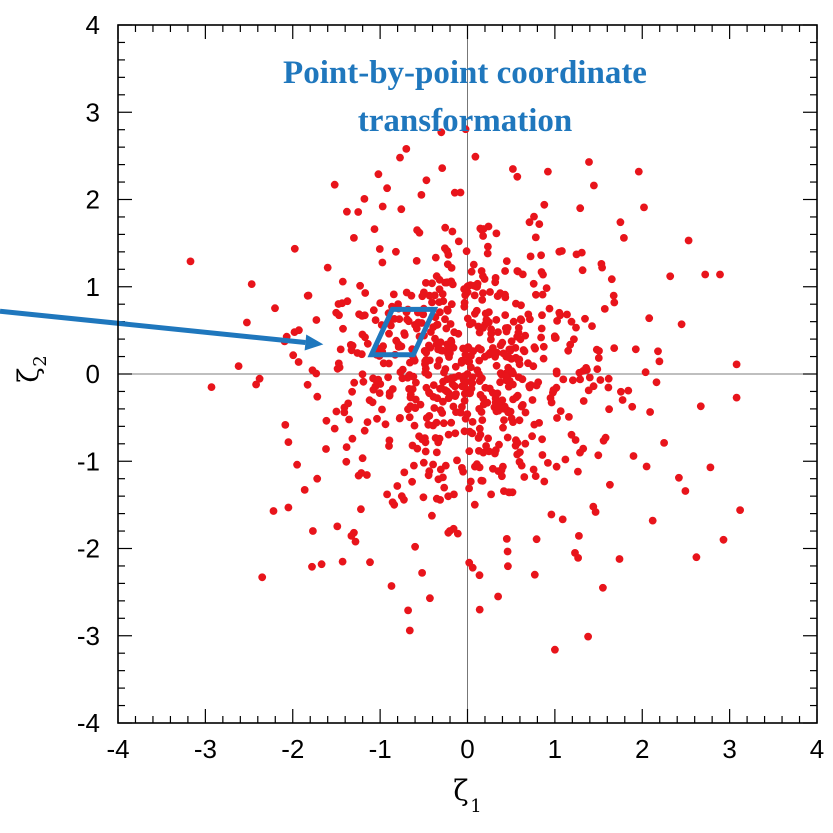  I want to click on y-tick-label: 0, so click(93, 374).